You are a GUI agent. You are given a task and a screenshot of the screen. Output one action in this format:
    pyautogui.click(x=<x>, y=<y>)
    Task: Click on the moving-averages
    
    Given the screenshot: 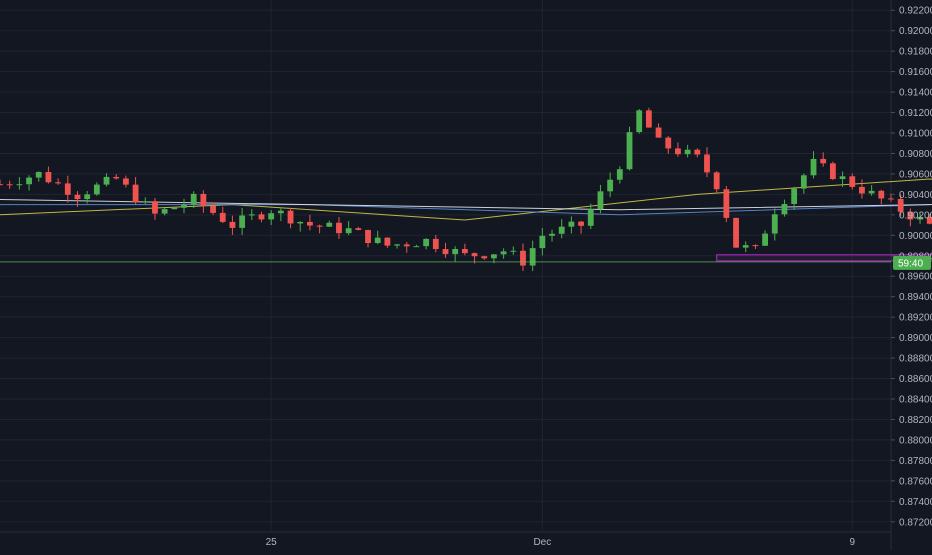 What is the action you would take?
    pyautogui.click(x=466, y=199)
    